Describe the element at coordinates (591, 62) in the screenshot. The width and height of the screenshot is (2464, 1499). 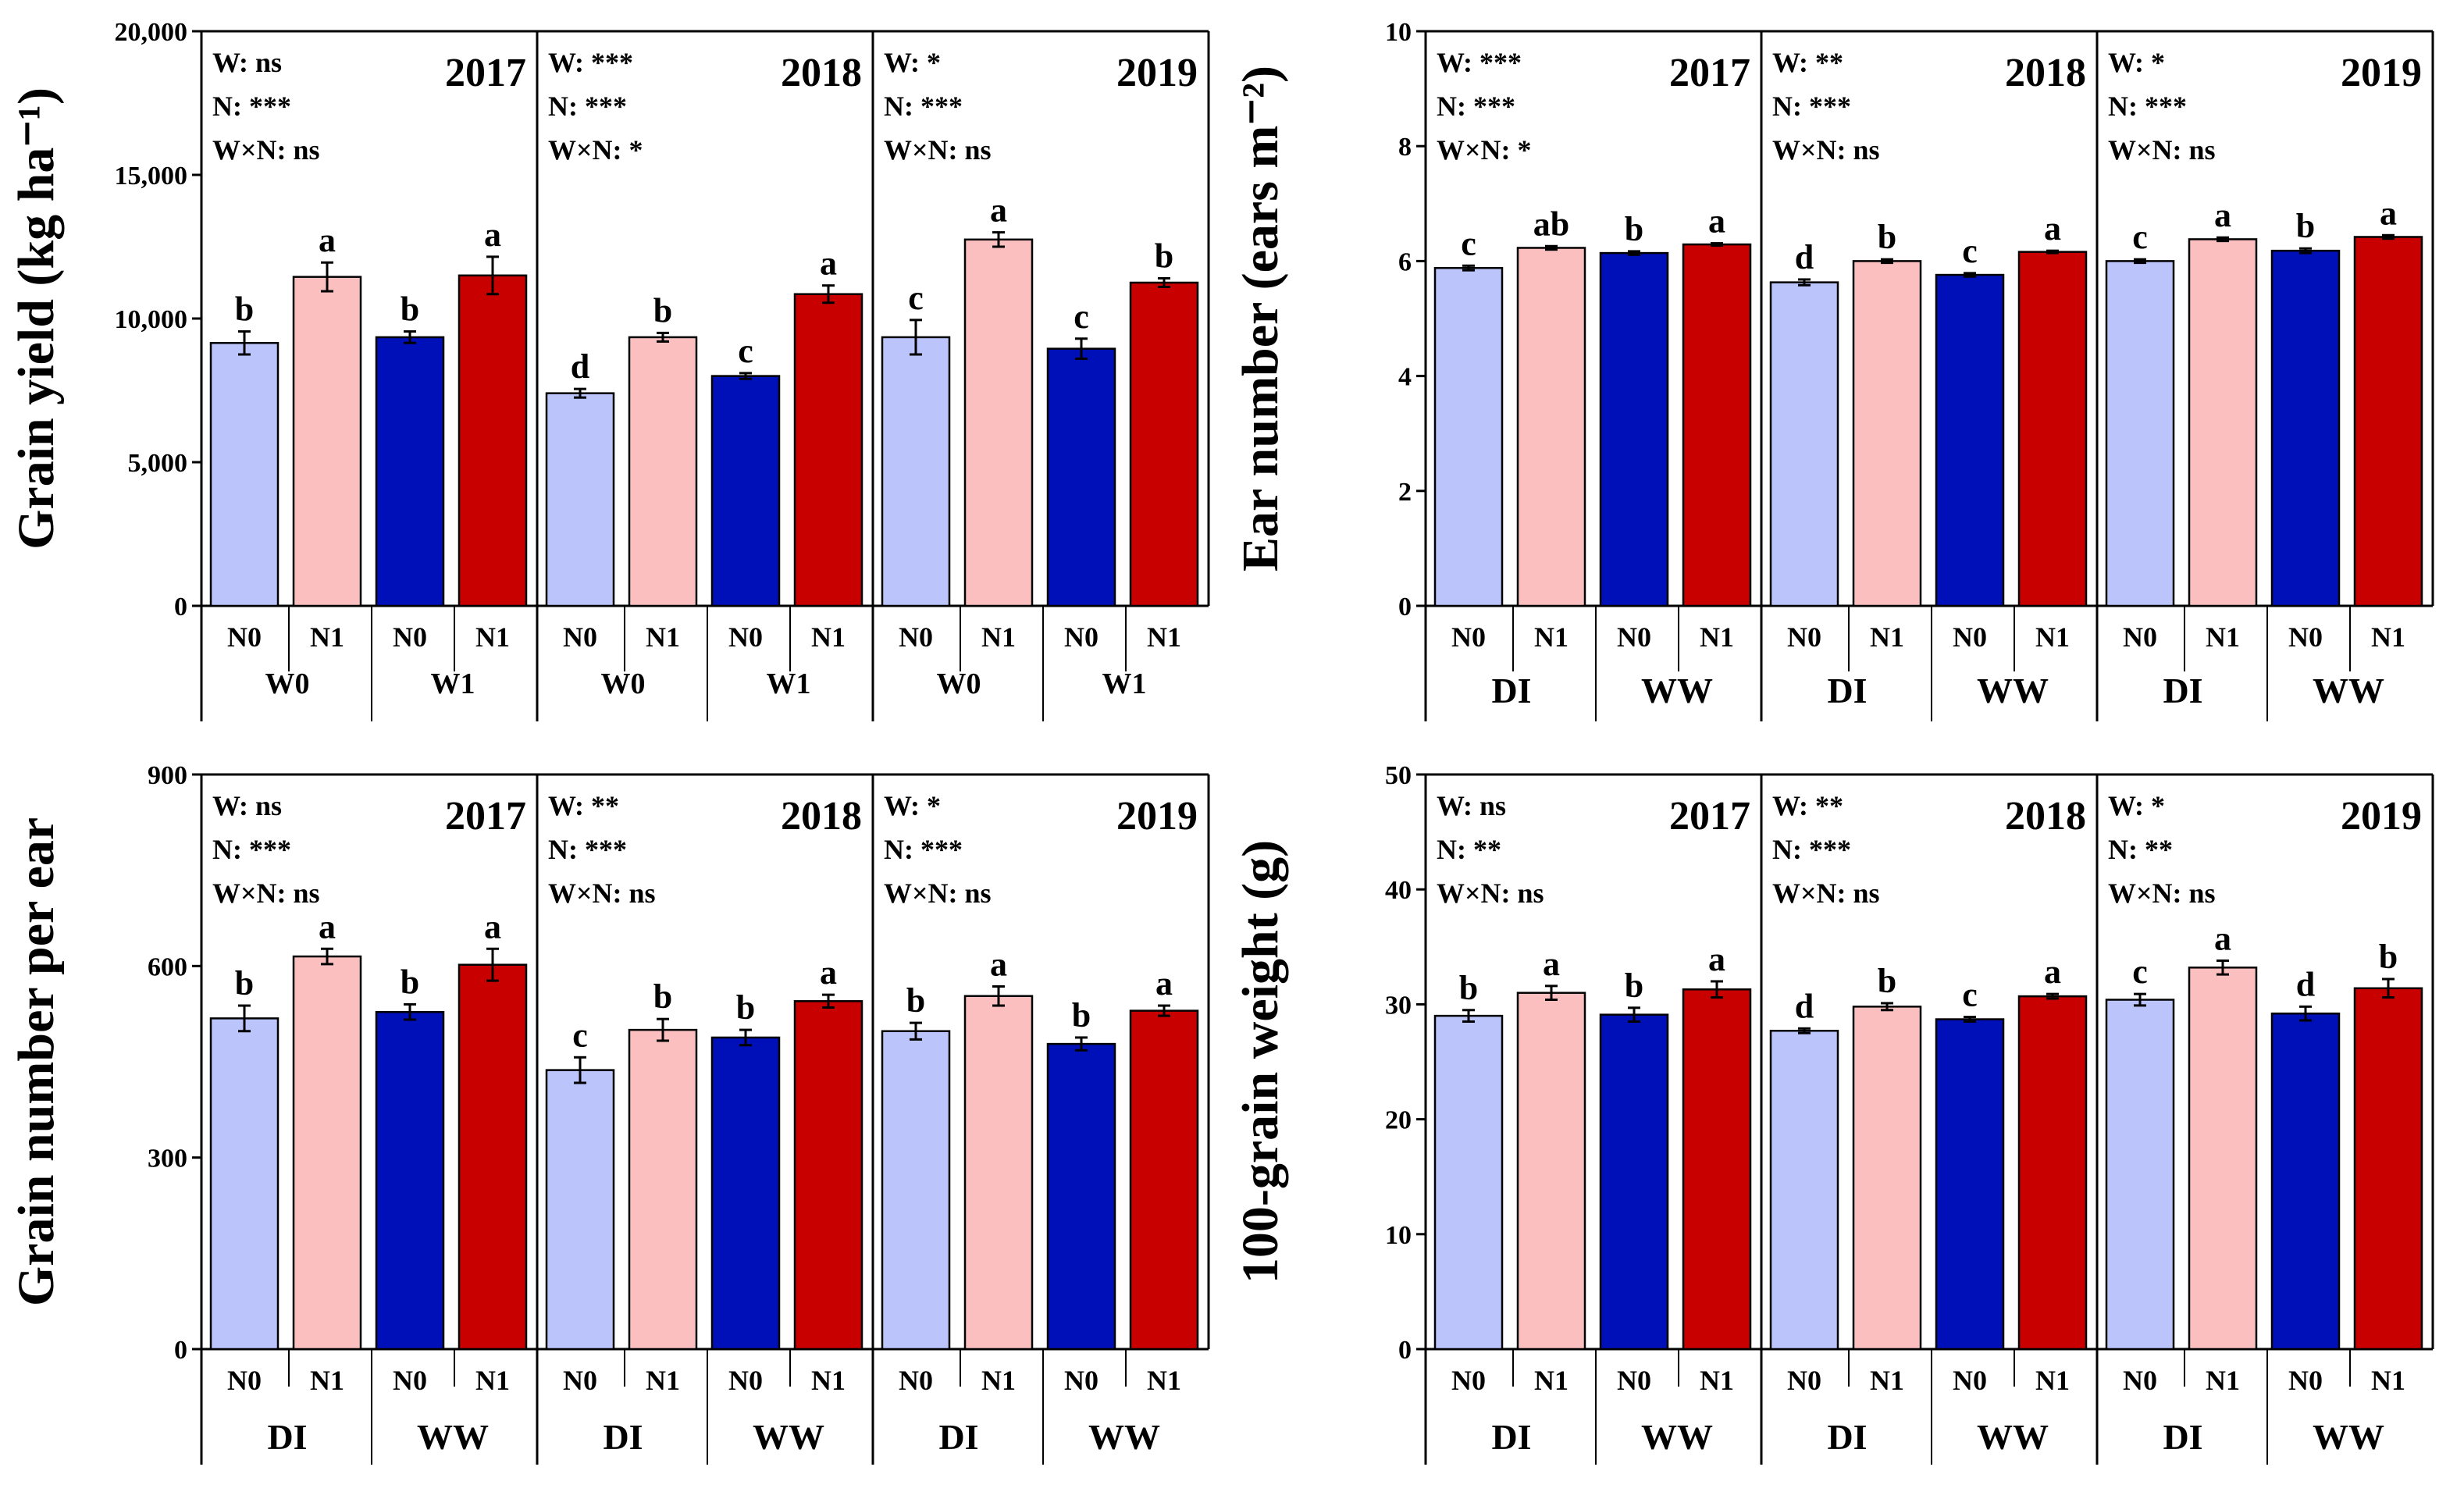
I see `stat-label: W: ***` at that location.